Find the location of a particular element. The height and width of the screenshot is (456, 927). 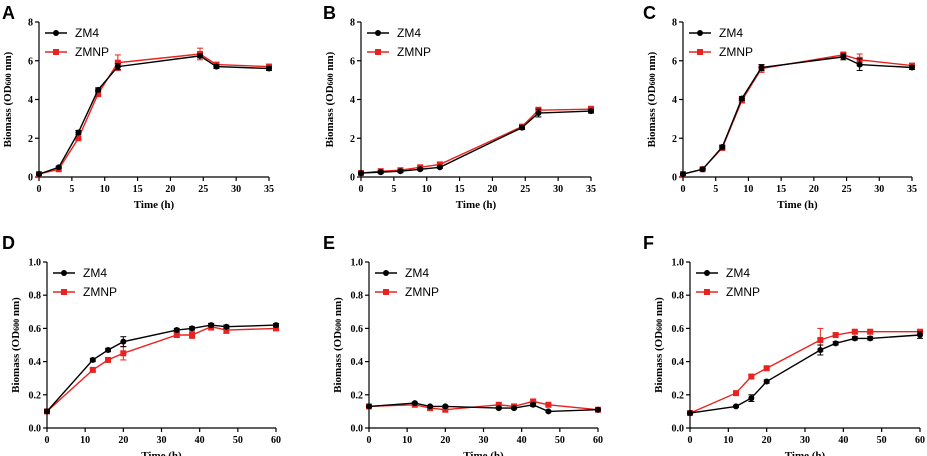

y-tick-label: 0.0 is located at coordinates (357, 429).